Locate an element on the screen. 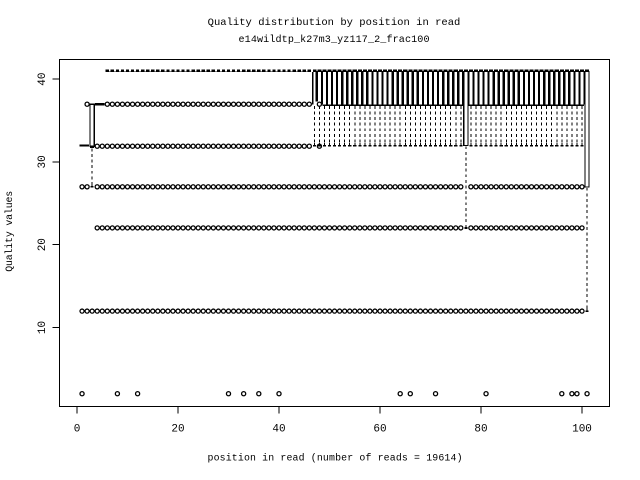  svg-text: 0 is located at coordinates (77, 429).